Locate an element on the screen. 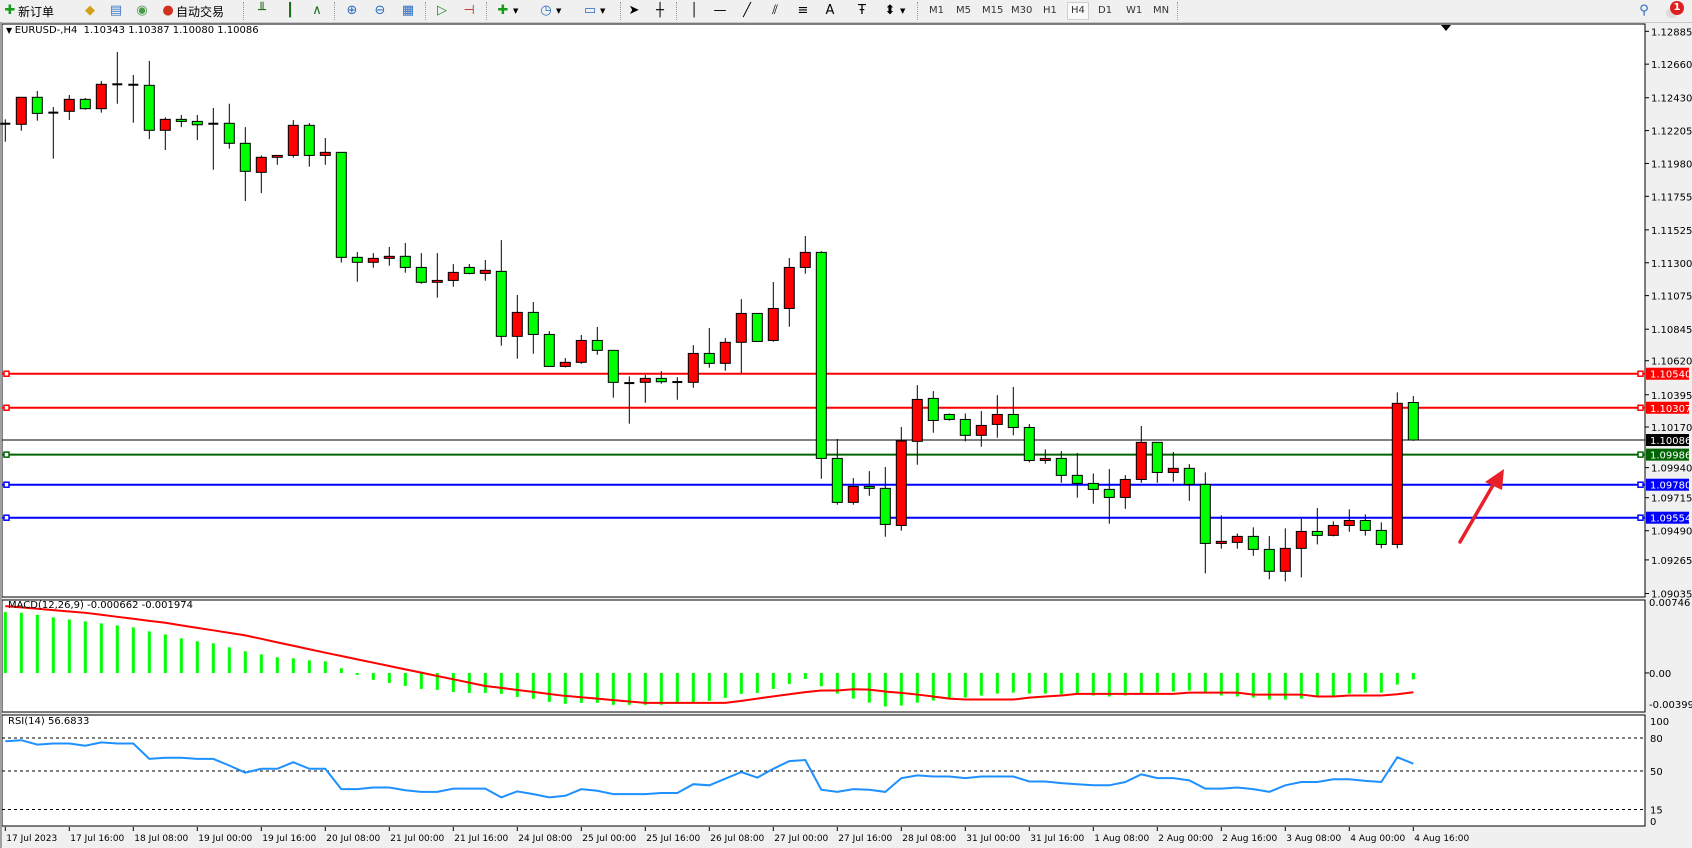 This screenshot has height=848, width=1692. auto-trading-label: 自动交易 is located at coordinates (200, 11).